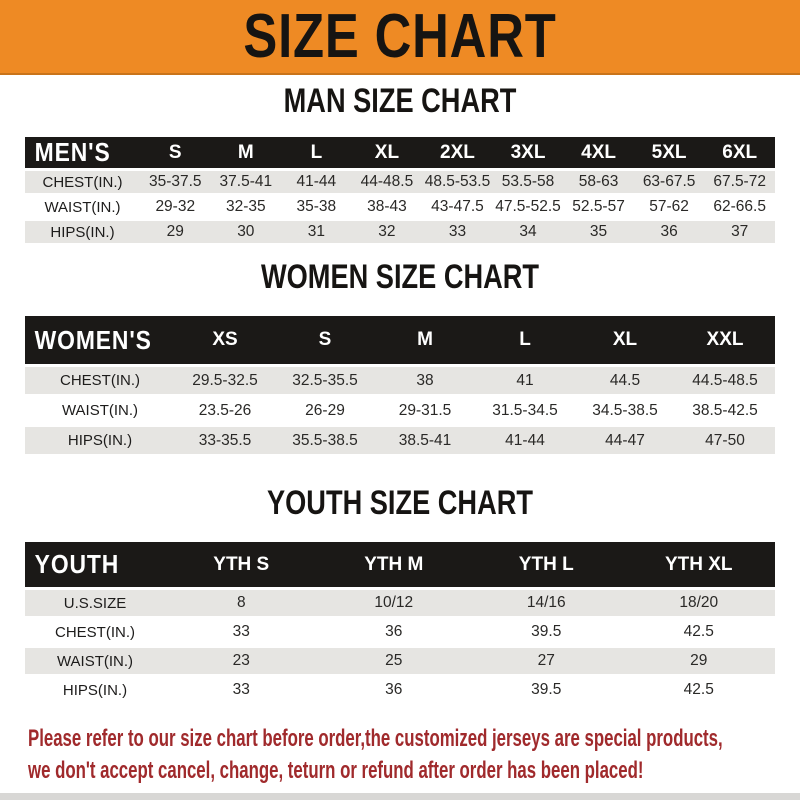 The width and height of the screenshot is (800, 800). Describe the element at coordinates (598, 152) in the screenshot. I see `size-header-cell: 4XL` at that location.